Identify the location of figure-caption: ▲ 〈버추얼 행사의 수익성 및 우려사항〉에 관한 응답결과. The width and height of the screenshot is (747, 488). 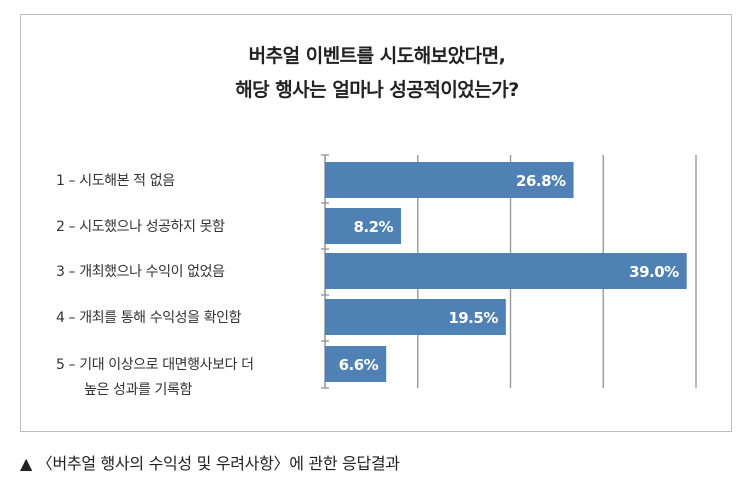
(210, 463).